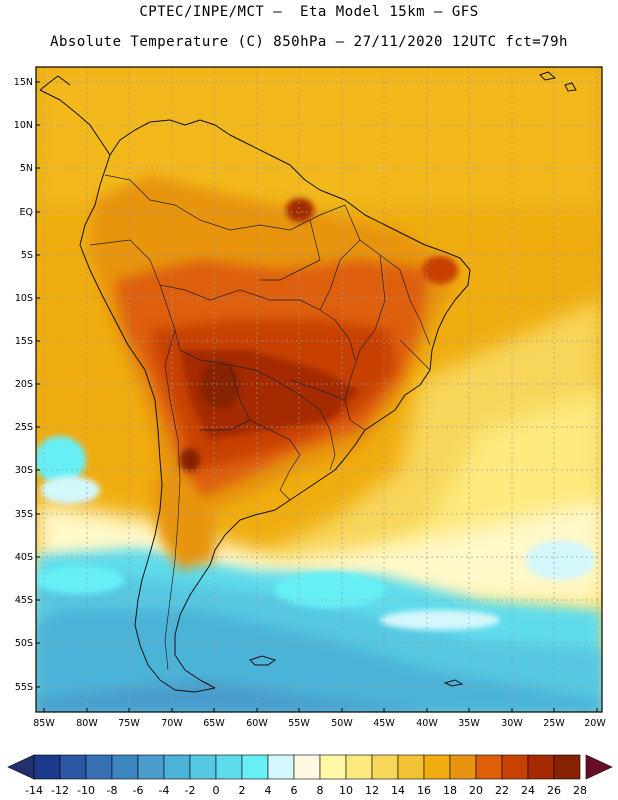  Describe the element at coordinates (24, 600) in the screenshot. I see `lat-label-45s: 45S` at that location.